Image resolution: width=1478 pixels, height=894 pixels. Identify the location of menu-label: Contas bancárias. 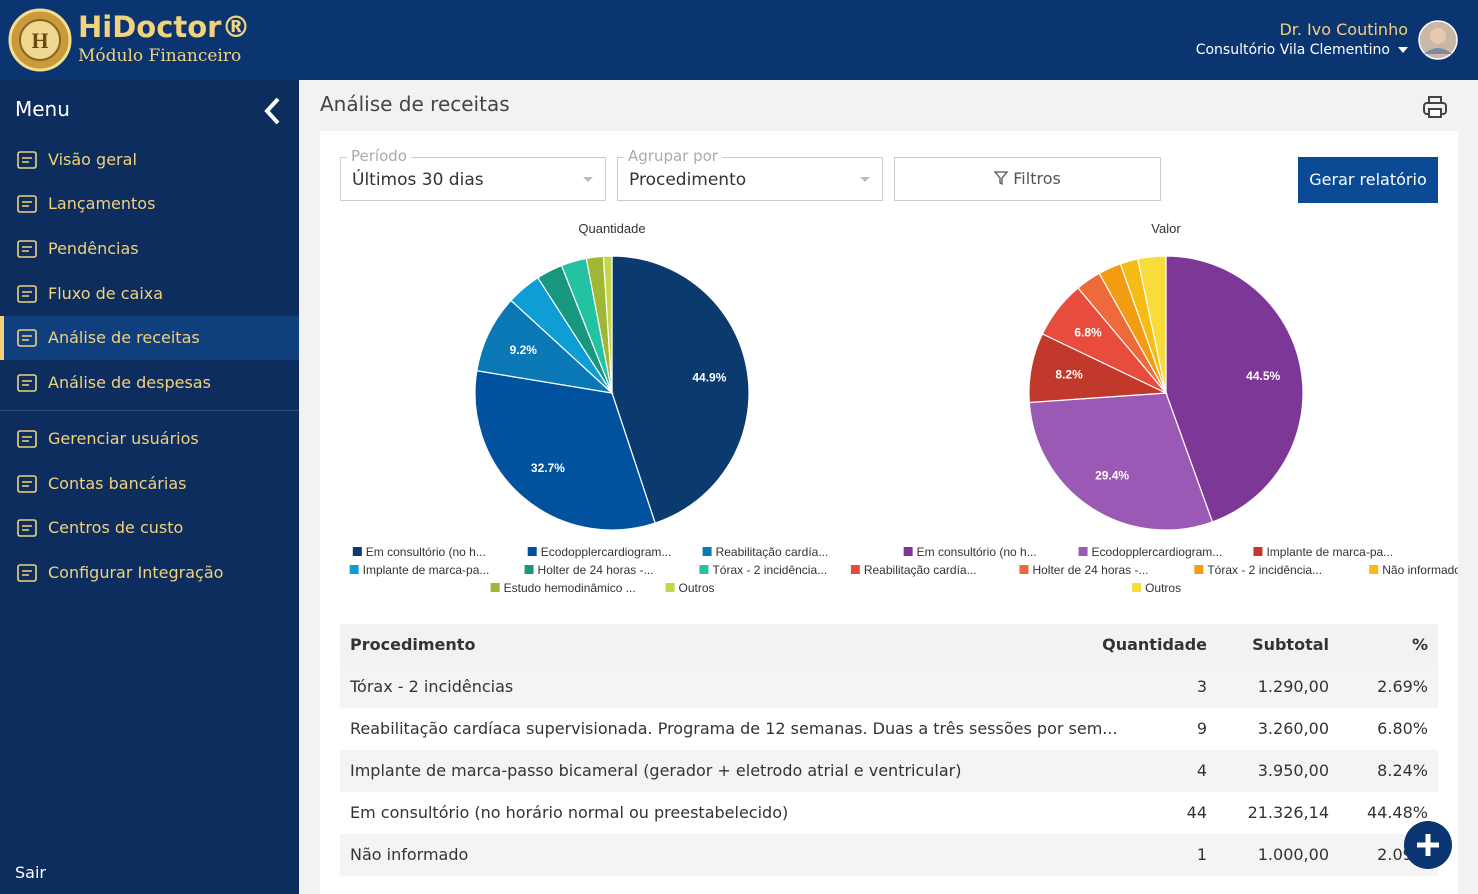
(117, 483).